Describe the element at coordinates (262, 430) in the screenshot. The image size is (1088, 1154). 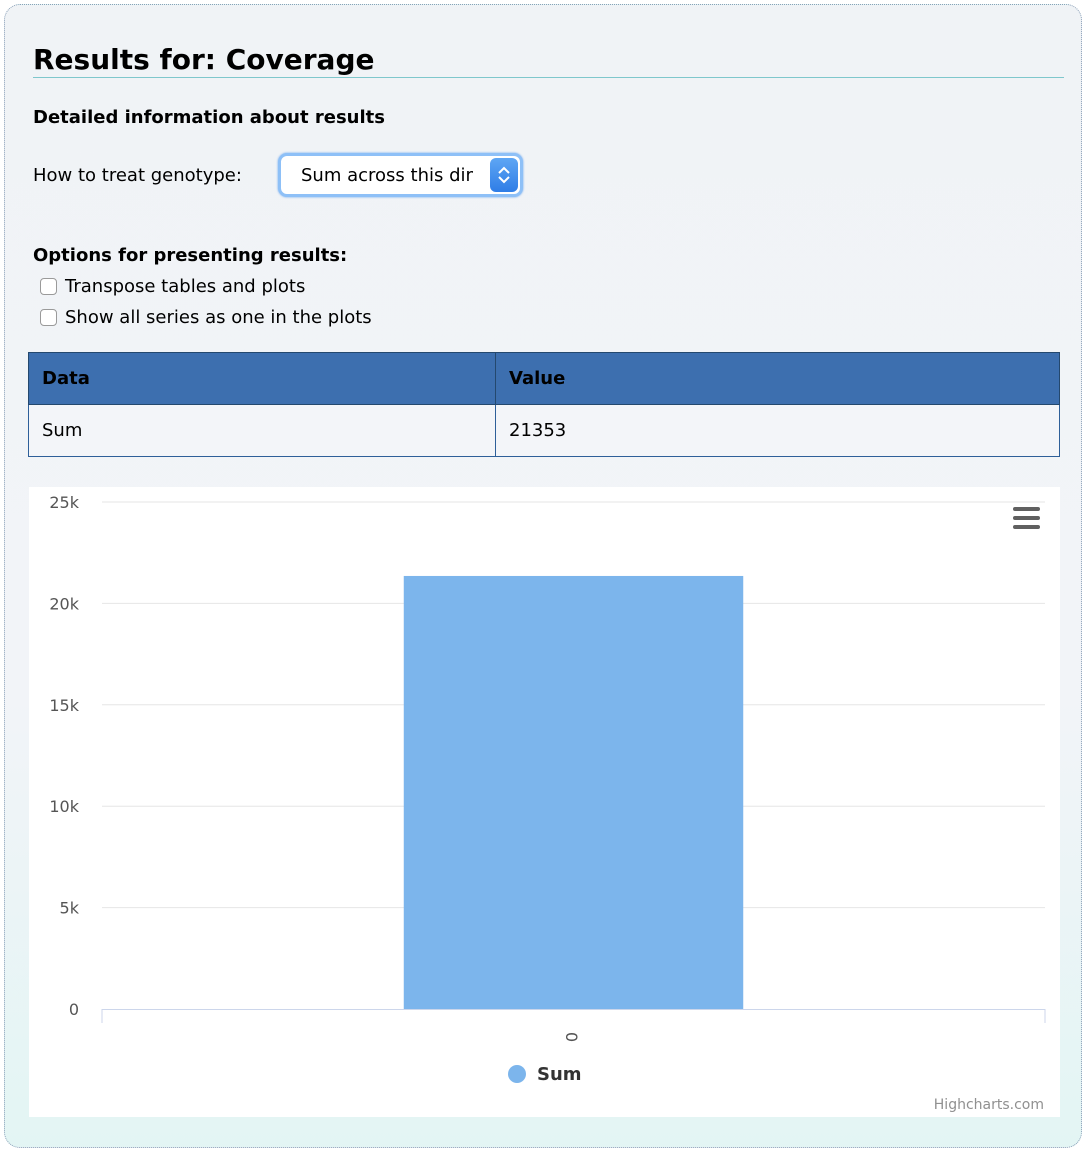
I see `table-cell-data: Sum` at that location.